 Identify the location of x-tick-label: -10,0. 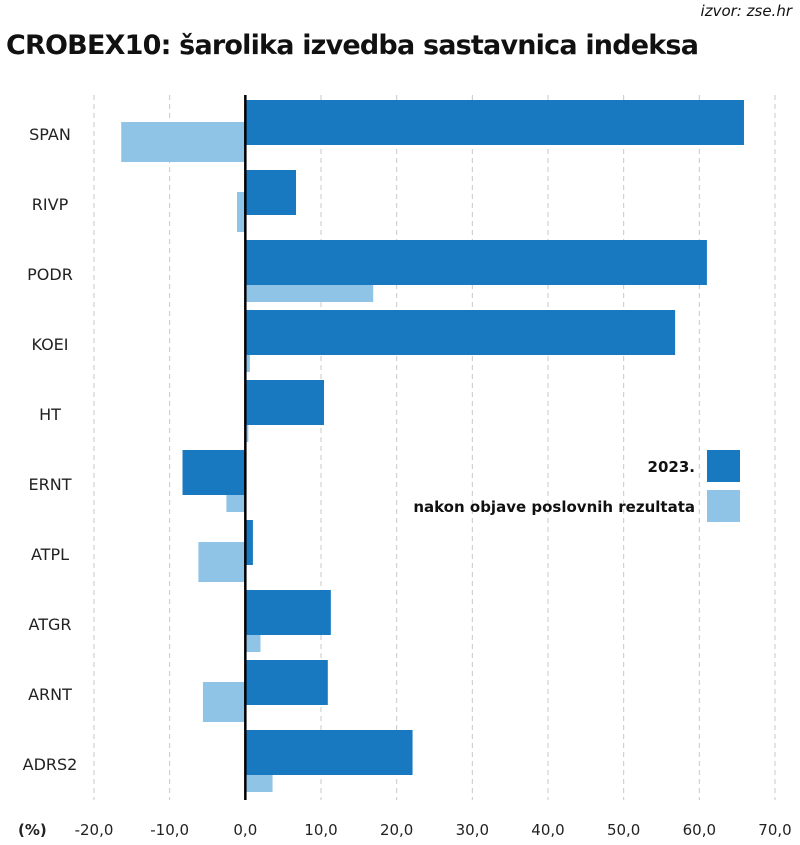
(169, 830).